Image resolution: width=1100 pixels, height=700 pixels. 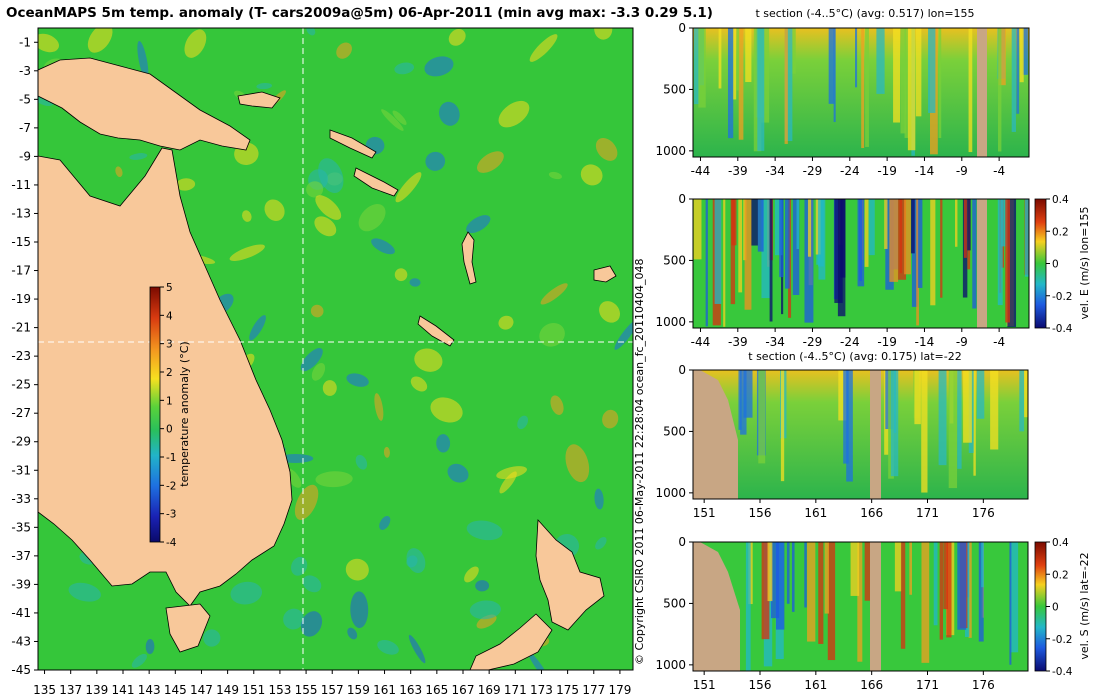 What do you see at coordinates (927, 685) in the screenshot?
I see `vel-s-section-x-tick-label: 171` at bounding box center [927, 685].